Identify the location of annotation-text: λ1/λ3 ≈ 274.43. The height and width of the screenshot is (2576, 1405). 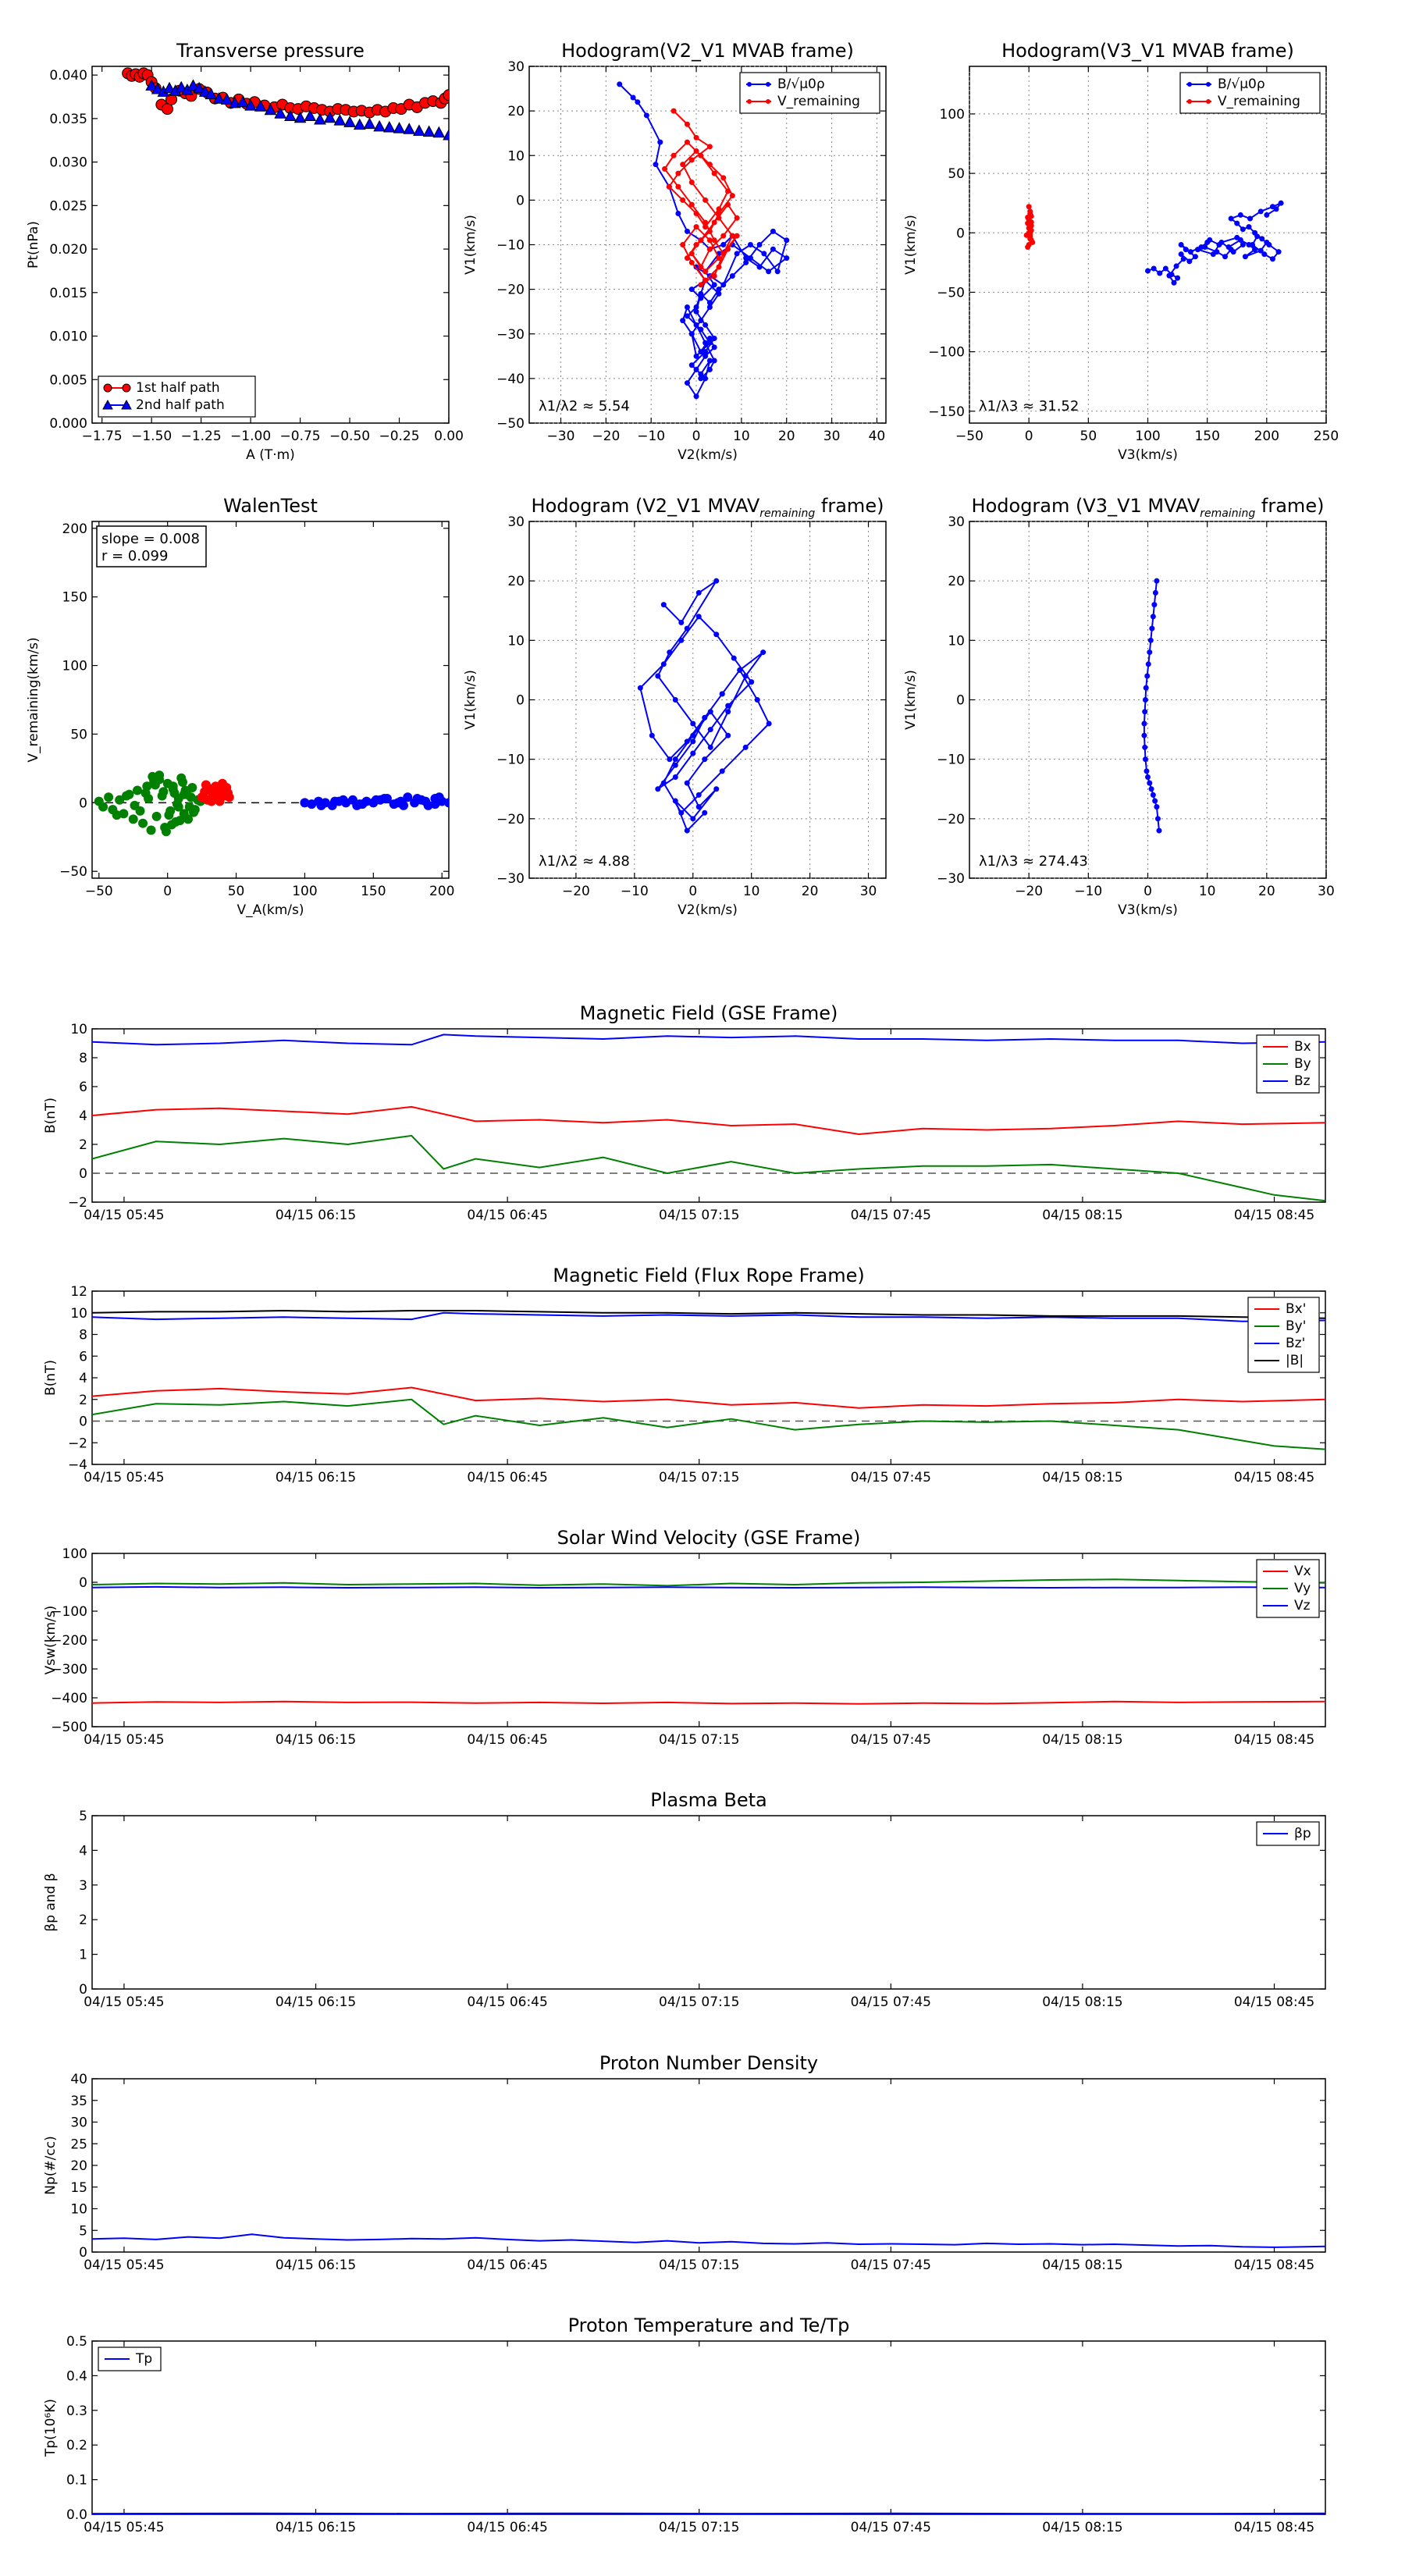
(1033, 861).